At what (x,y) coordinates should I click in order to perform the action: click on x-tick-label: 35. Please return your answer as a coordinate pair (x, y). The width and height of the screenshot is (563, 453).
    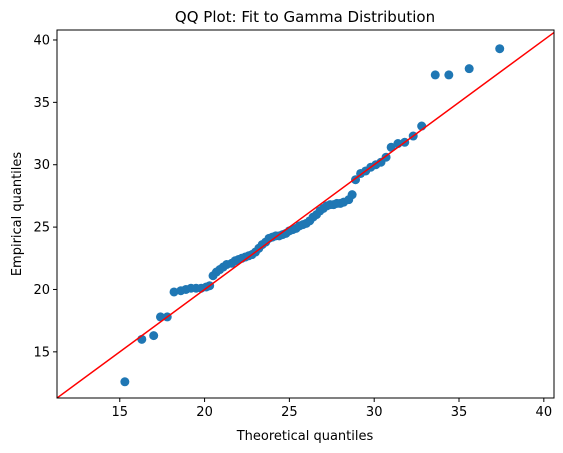
    Looking at the image, I should click on (459, 412).